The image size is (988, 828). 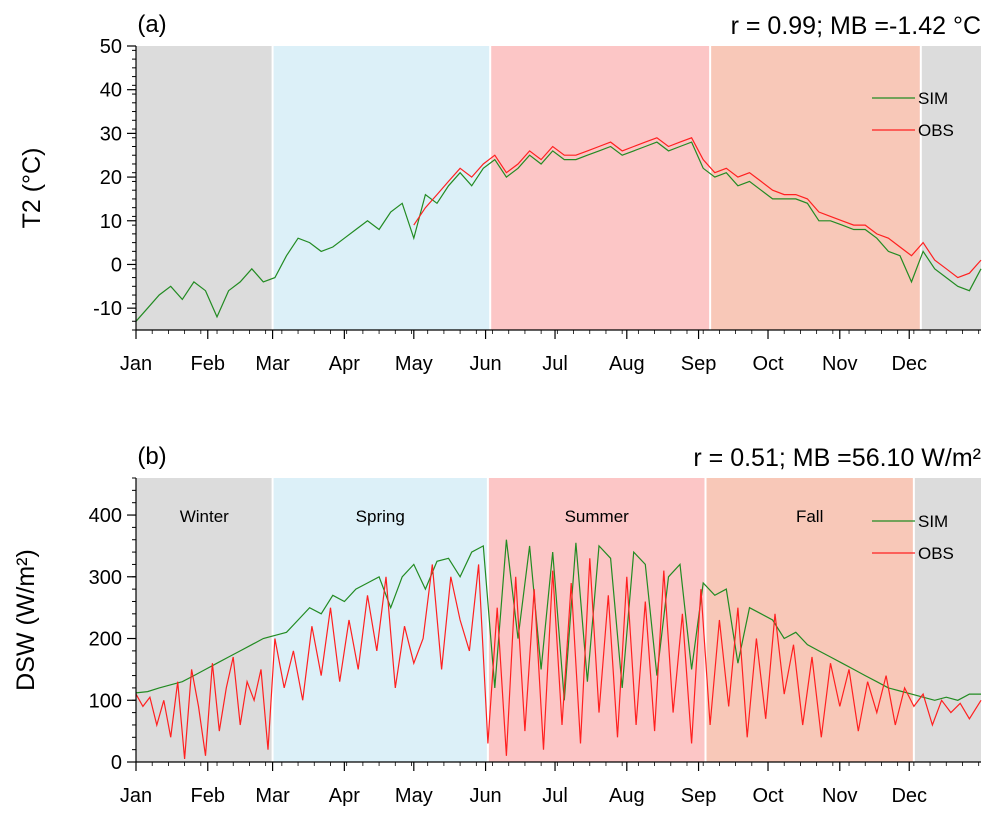 What do you see at coordinates (107, 309) in the screenshot?
I see `y-tick-label: -10` at bounding box center [107, 309].